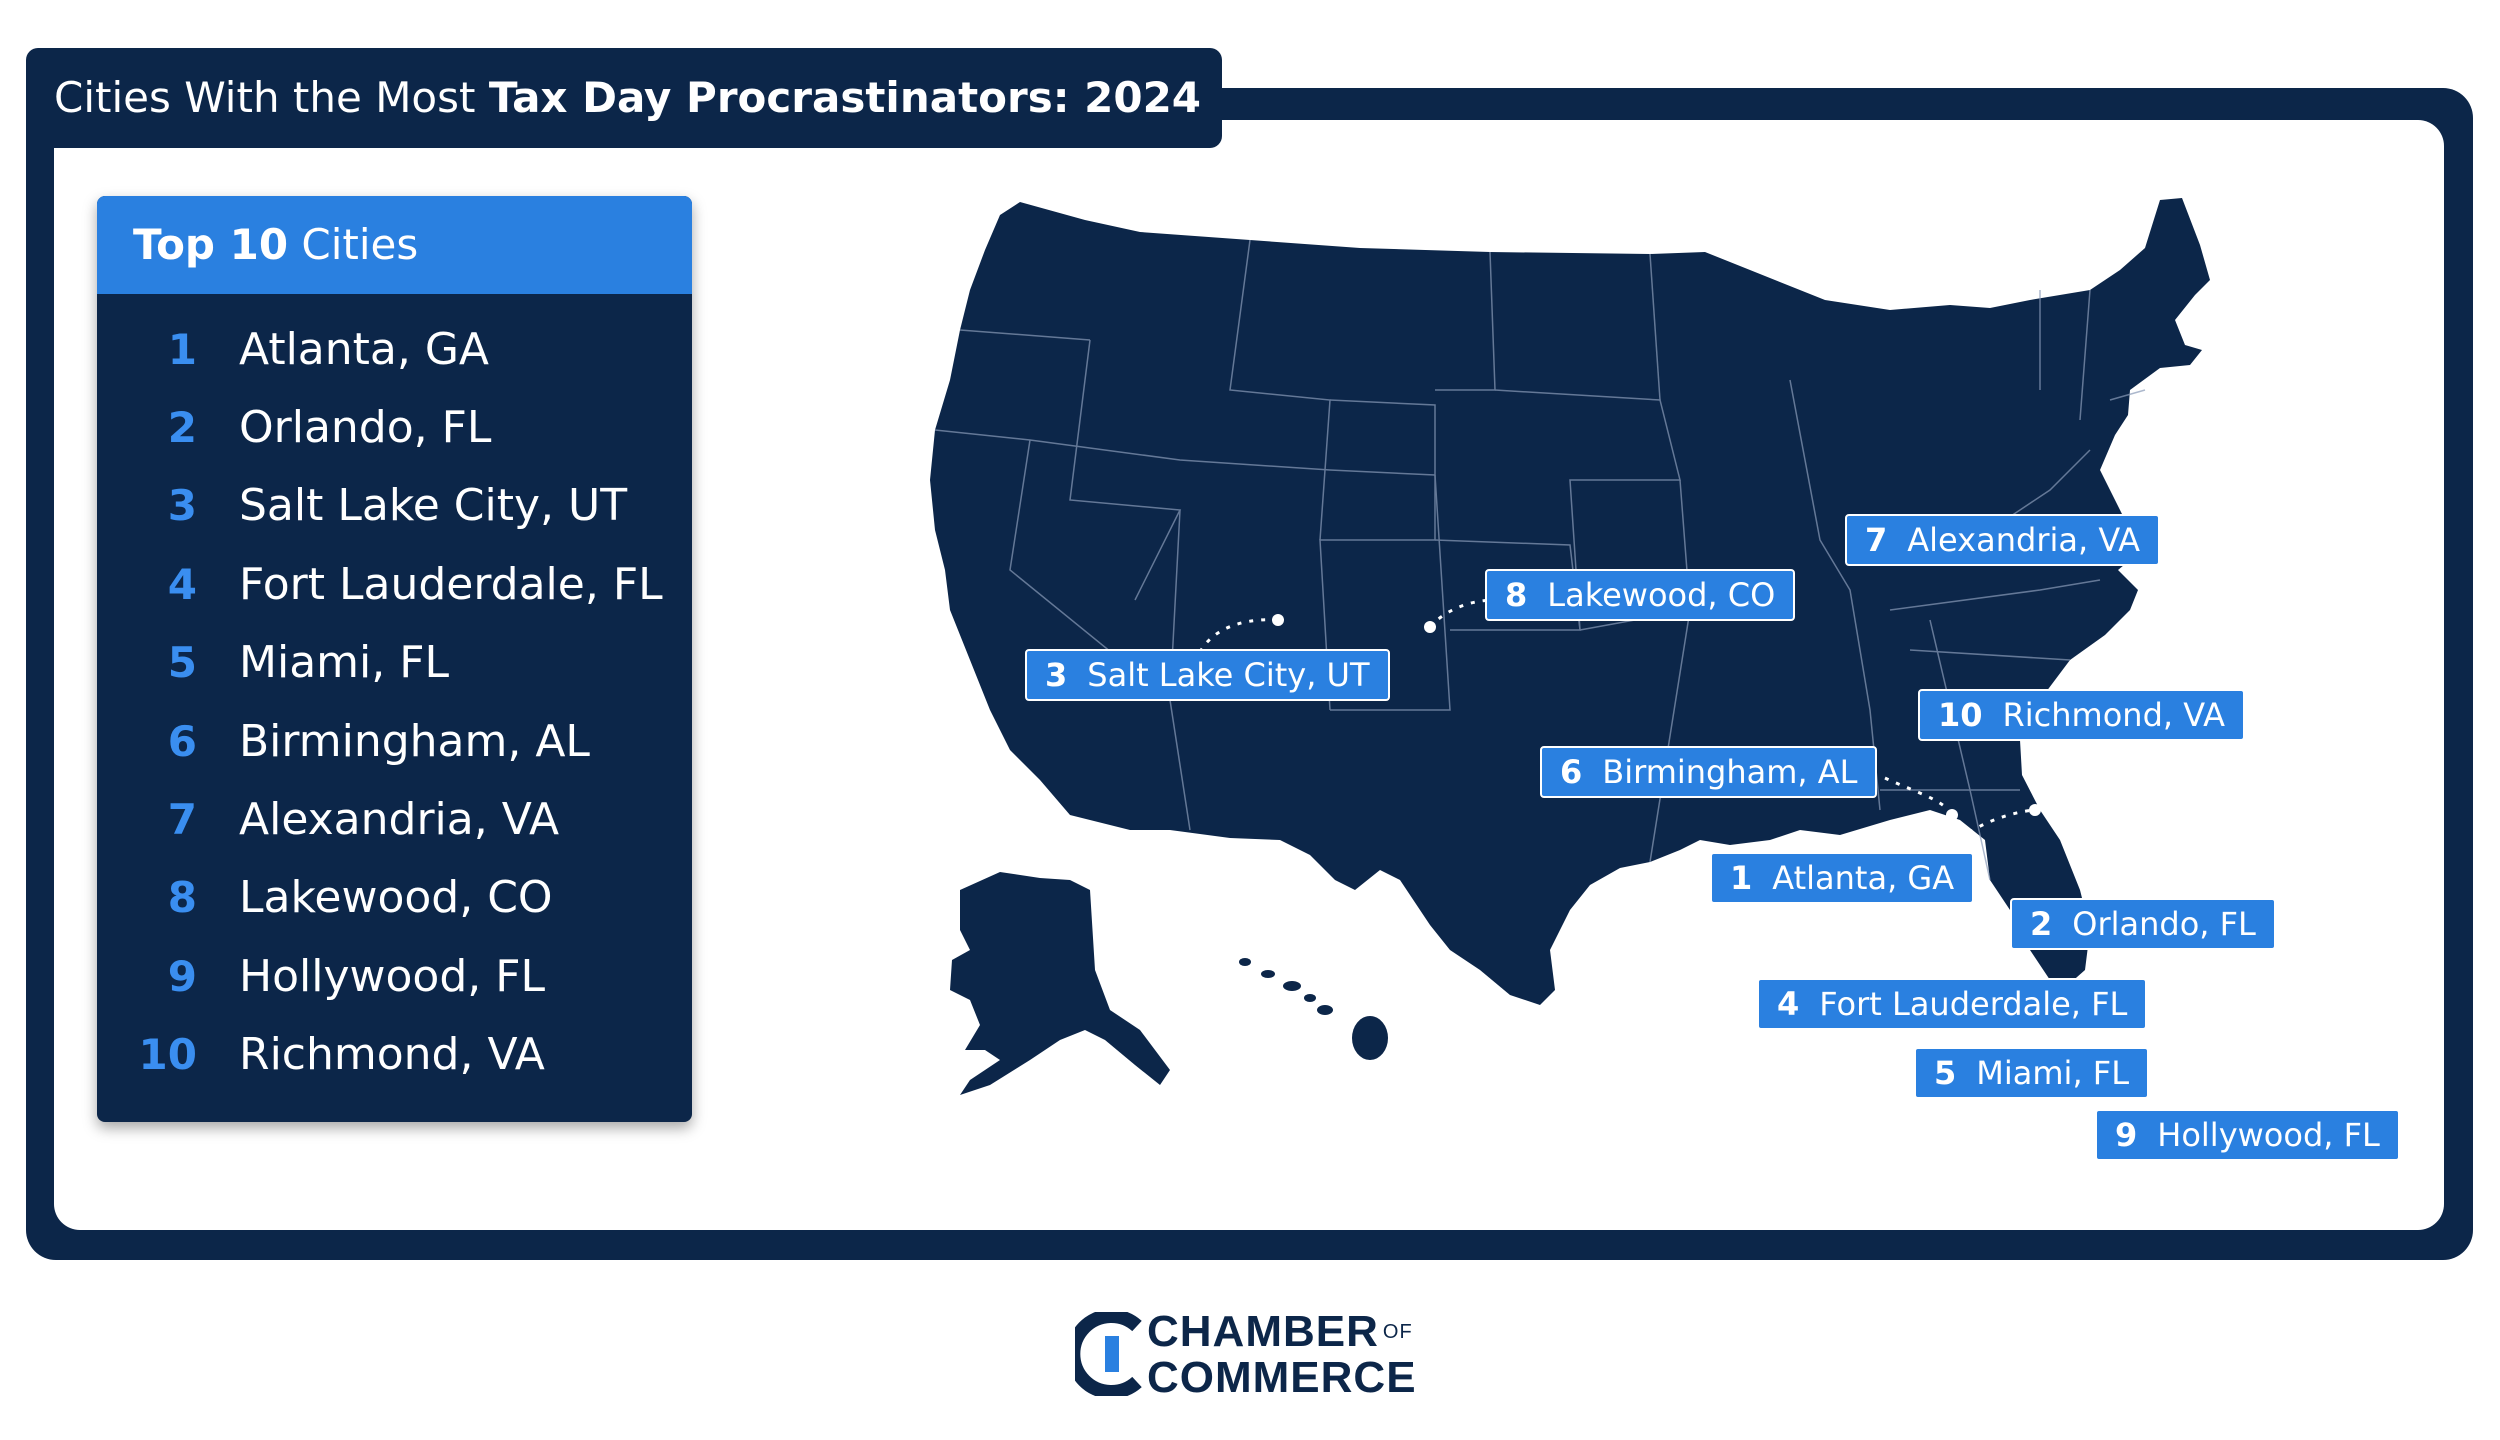 Image resolution: width=2500 pixels, height=1440 pixels. Describe the element at coordinates (1060, 983) in the screenshot. I see `alaska-shape` at that location.